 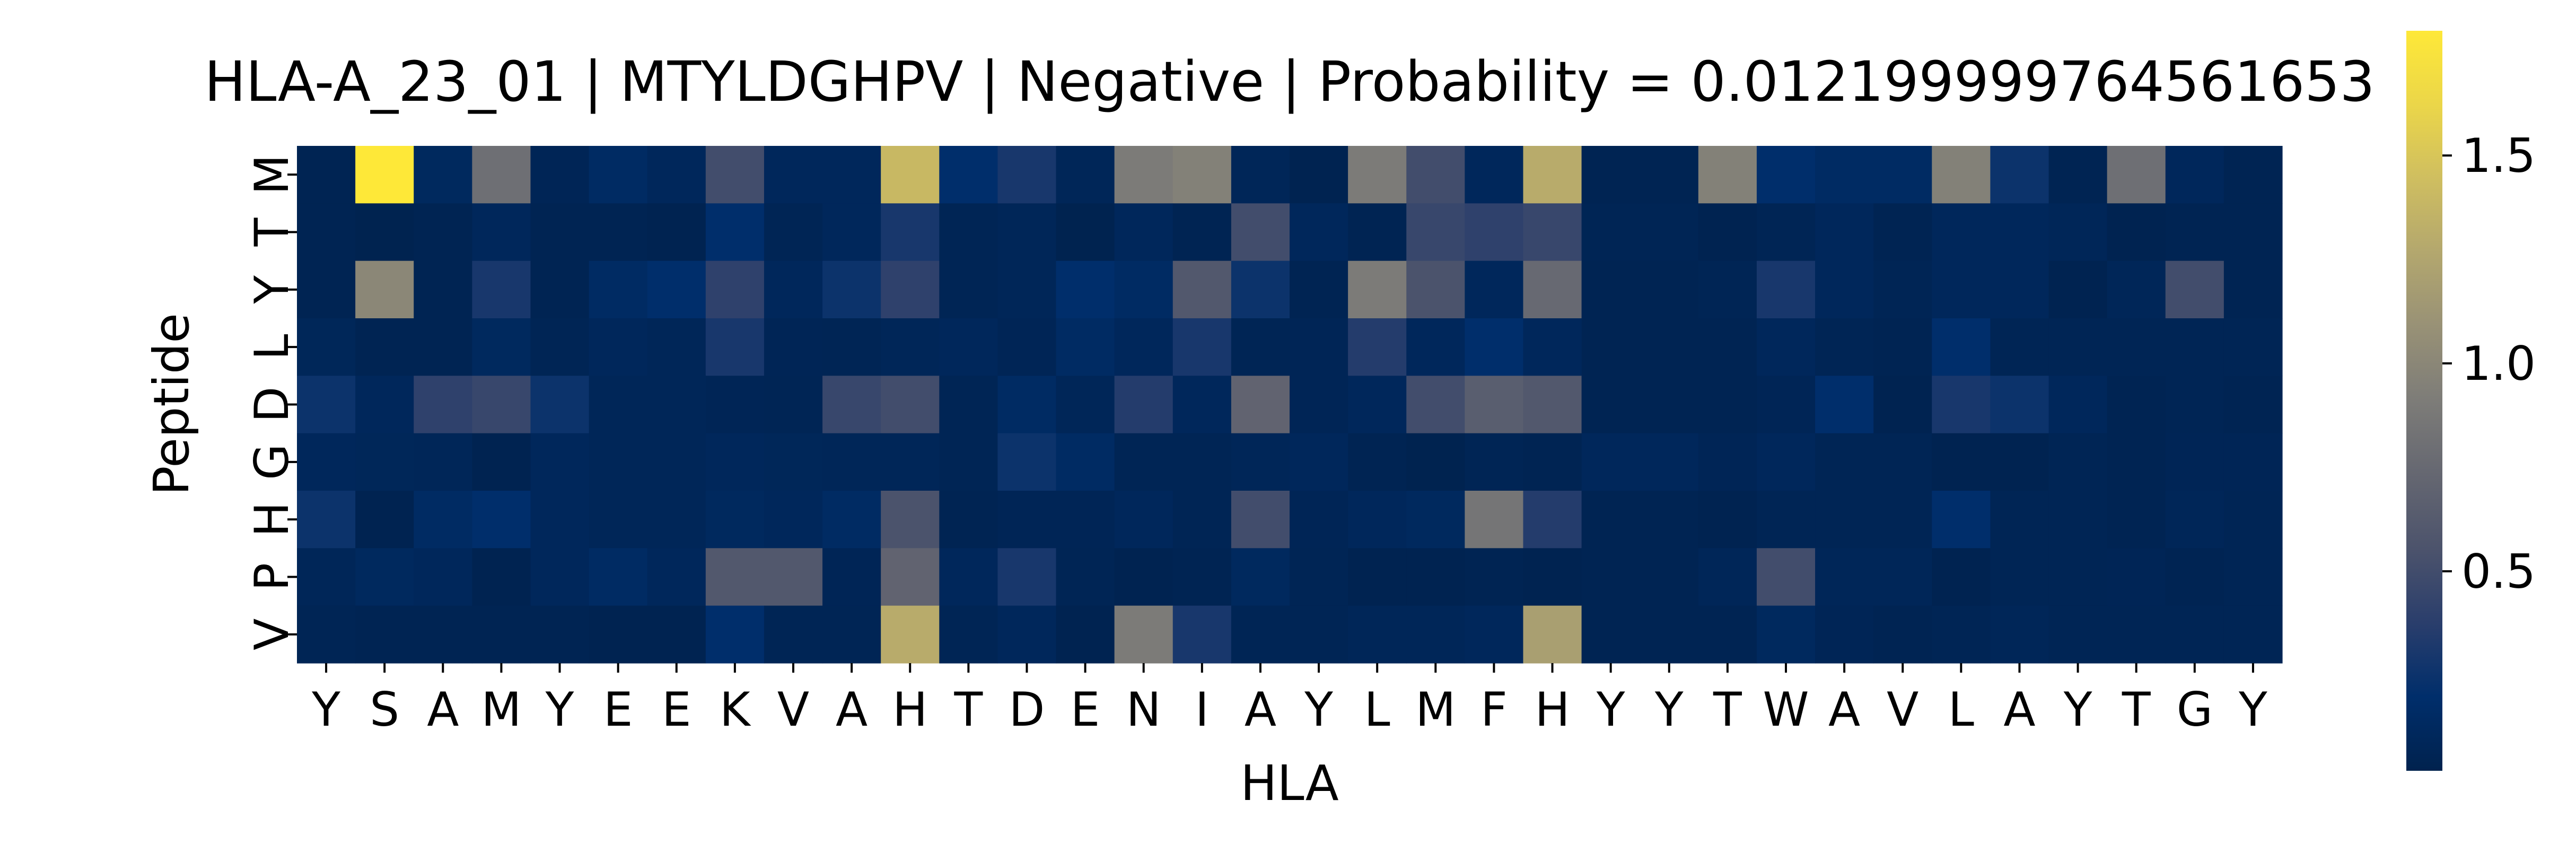 What do you see at coordinates (2136, 709) in the screenshot?
I see `x-tick-label: T` at bounding box center [2136, 709].